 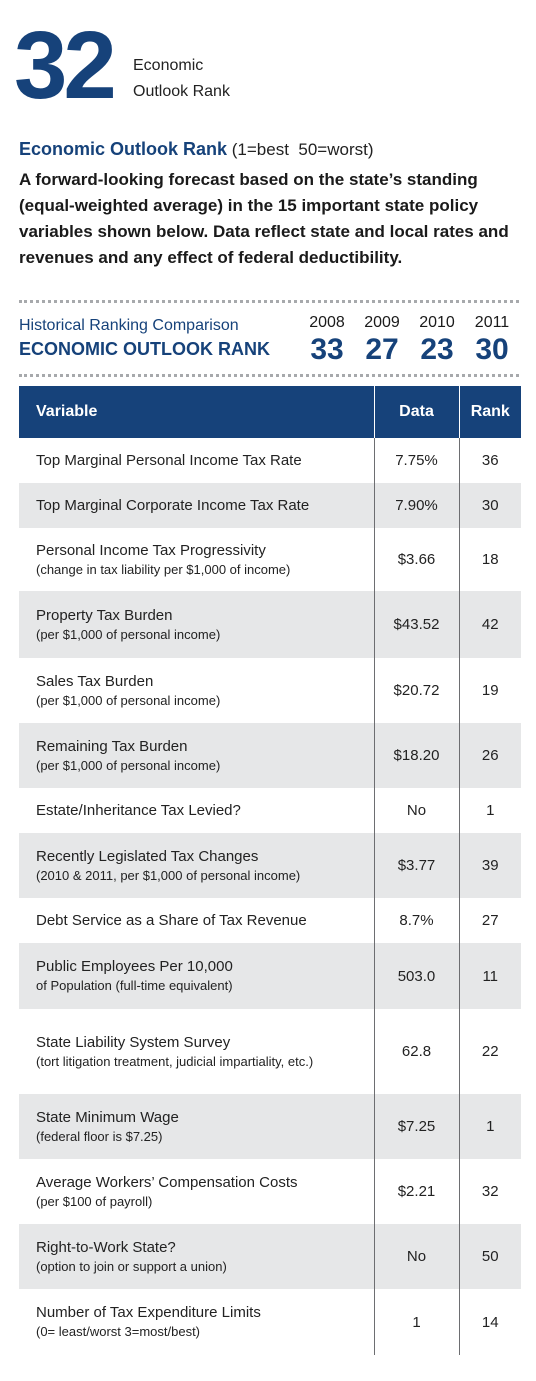 What do you see at coordinates (416, 1051) in the screenshot?
I see `data-cell: 62.8` at bounding box center [416, 1051].